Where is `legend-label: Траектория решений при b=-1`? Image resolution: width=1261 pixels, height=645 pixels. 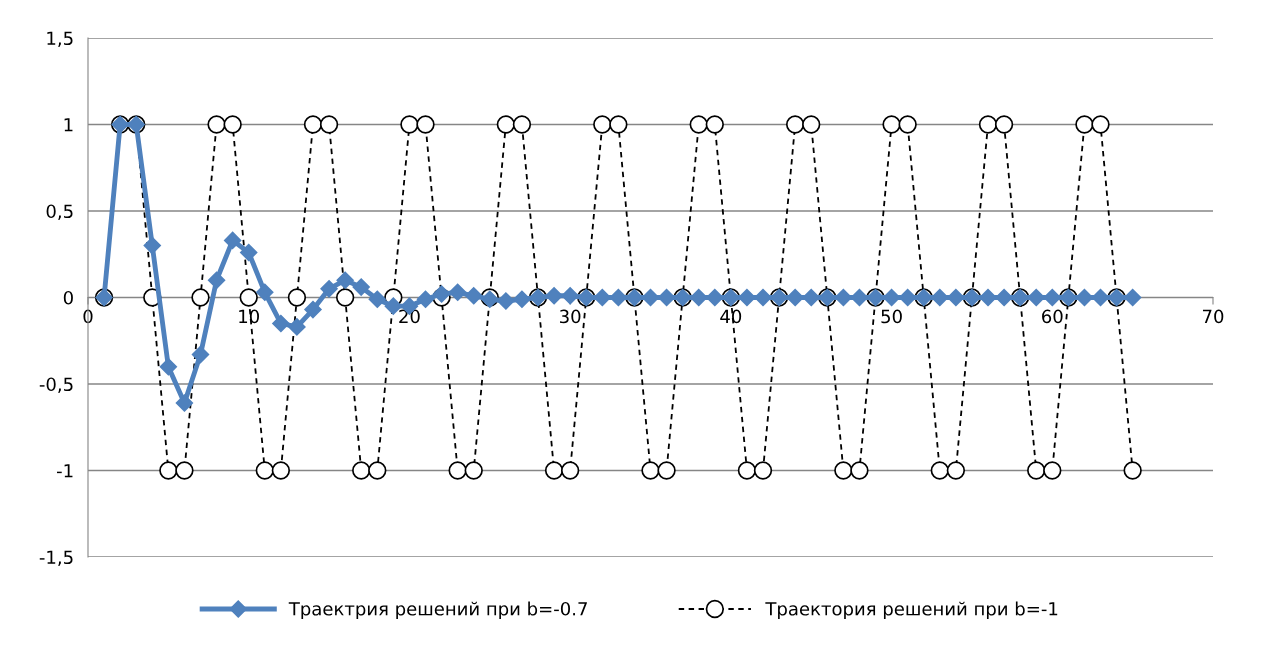 legend-label: Траектория решений при b=-1 is located at coordinates (911, 610).